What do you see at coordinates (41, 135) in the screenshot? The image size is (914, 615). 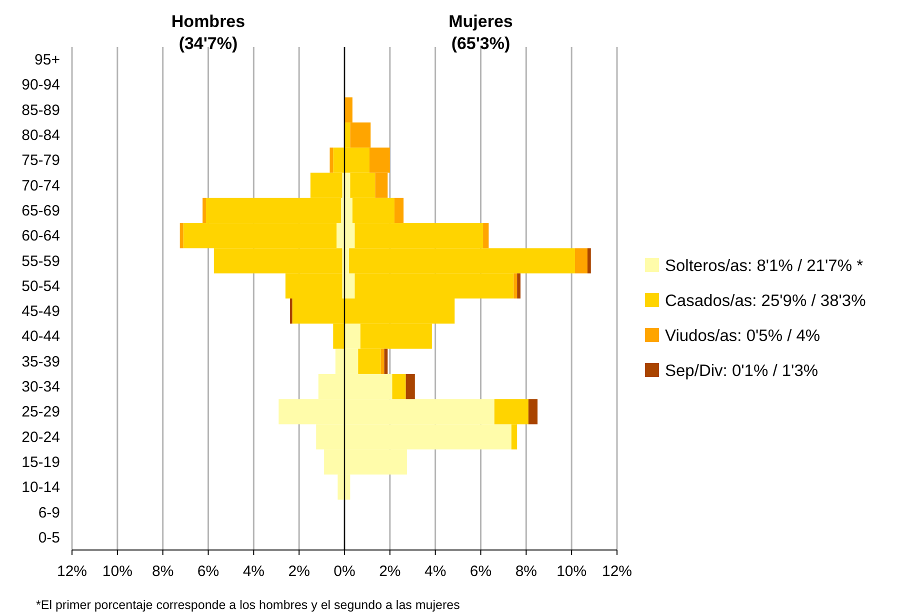 I see `y-tick-label: 80-84` at bounding box center [41, 135].